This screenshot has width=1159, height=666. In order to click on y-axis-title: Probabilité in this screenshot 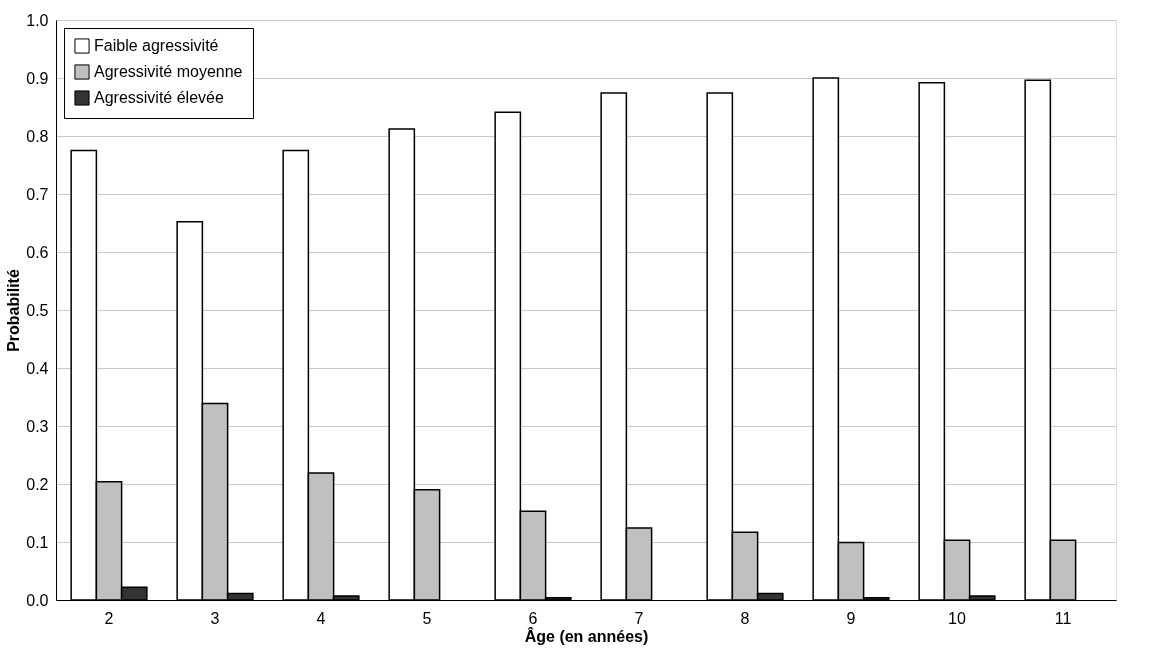, I will do `click(14, 310)`.